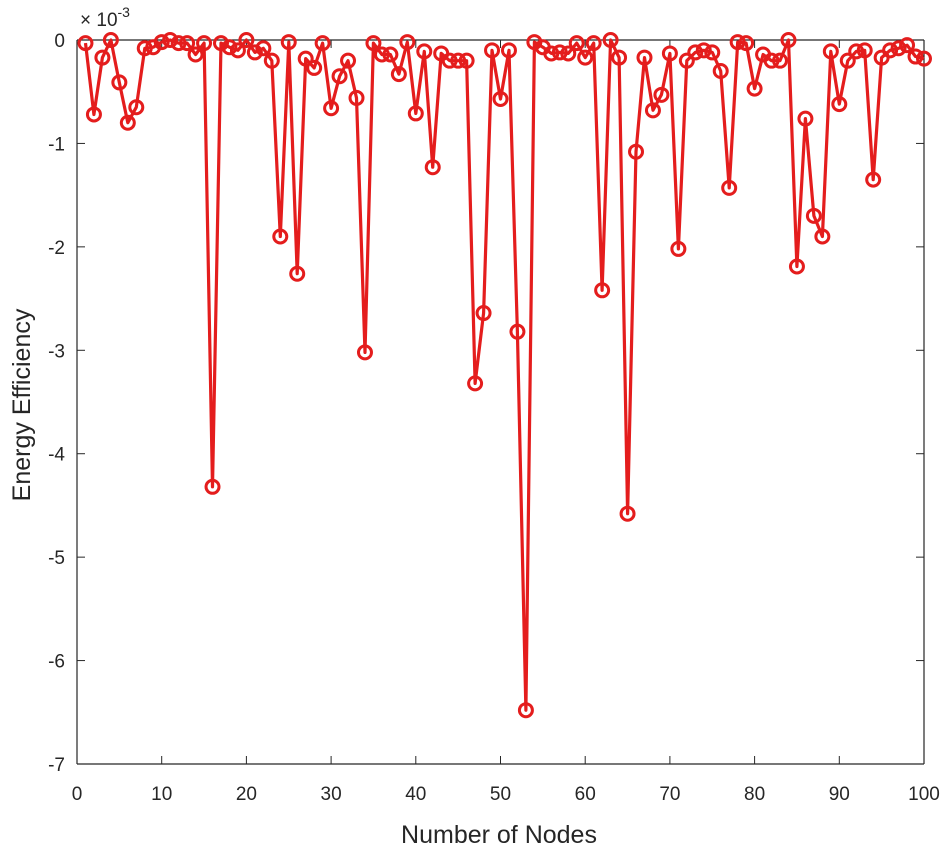  I want to click on x-axis-title: Number of Nodes, so click(499, 835).